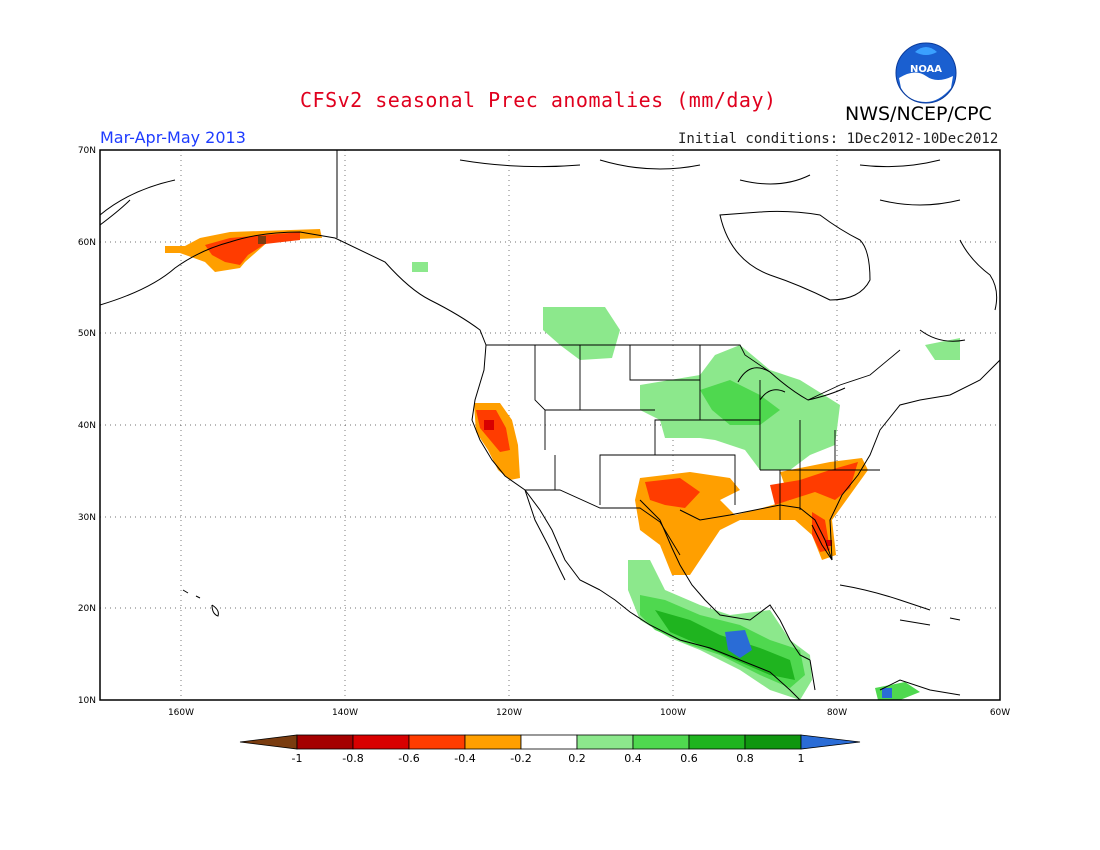 Image resolution: width=1100 pixels, height=850 pixels. What do you see at coordinates (509, 713) in the screenshot?
I see `lon-label: 120W` at bounding box center [509, 713].